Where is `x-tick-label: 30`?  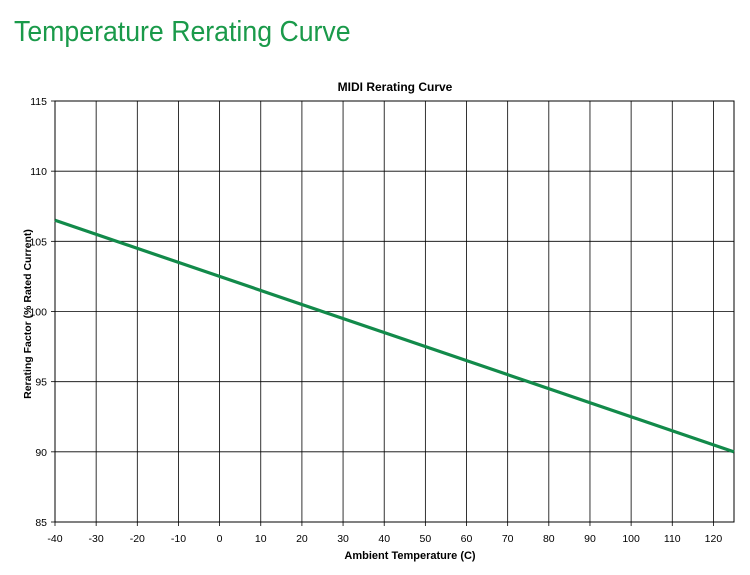
x-tick-label: 30 is located at coordinates (343, 539).